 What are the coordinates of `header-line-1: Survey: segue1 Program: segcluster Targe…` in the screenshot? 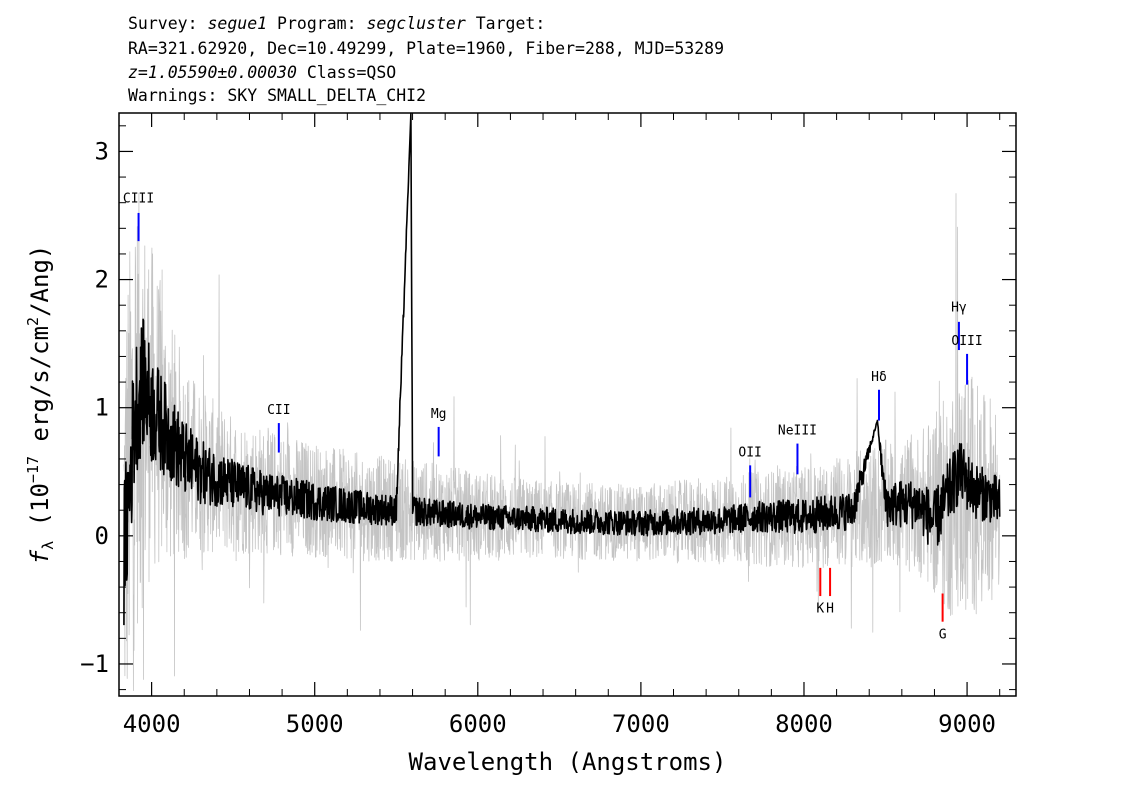 It's located at (336, 24).